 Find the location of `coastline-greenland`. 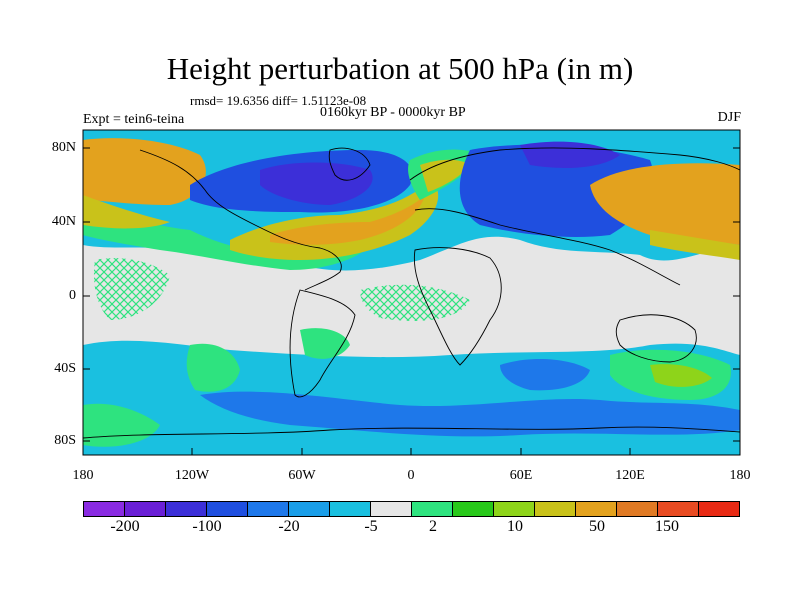

coastline-greenland is located at coordinates (349, 164).